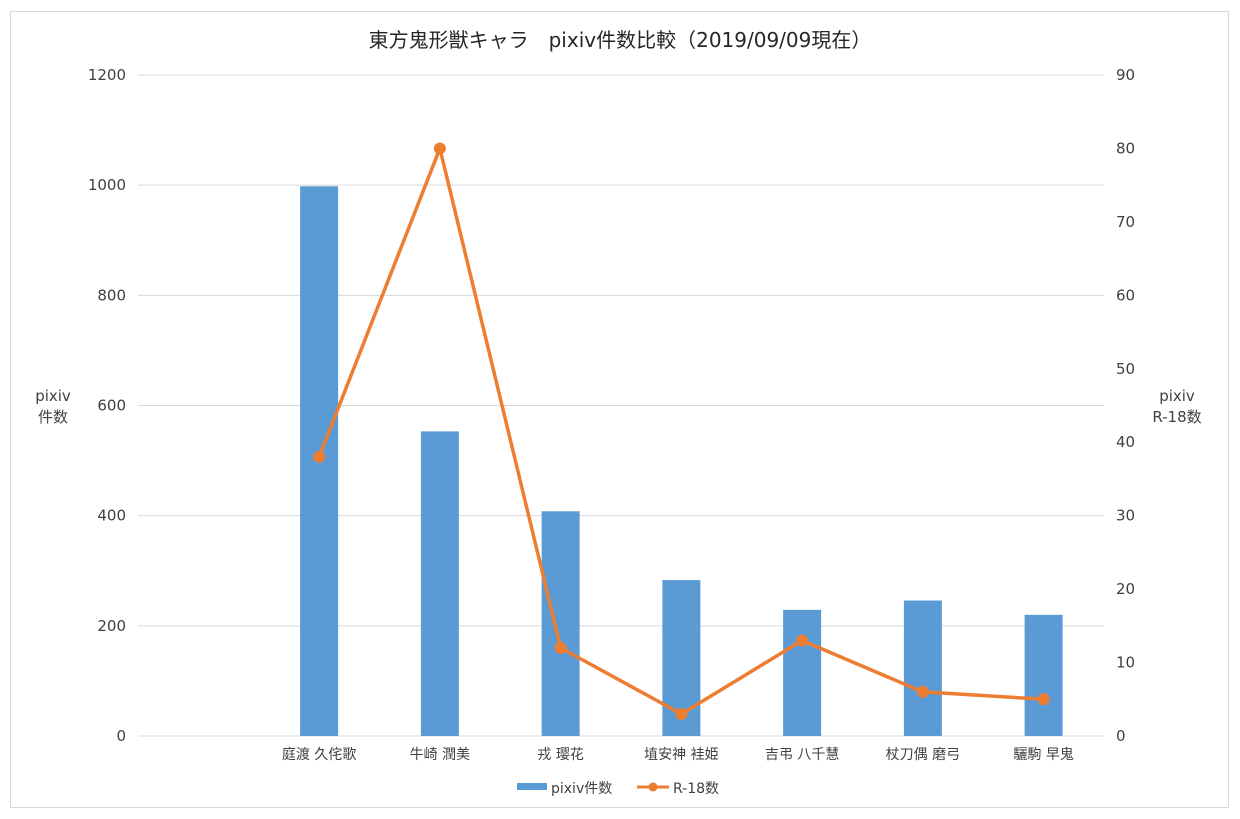  What do you see at coordinates (53, 396) in the screenshot?
I see `left-axis-label-line1: pixiv` at bounding box center [53, 396].